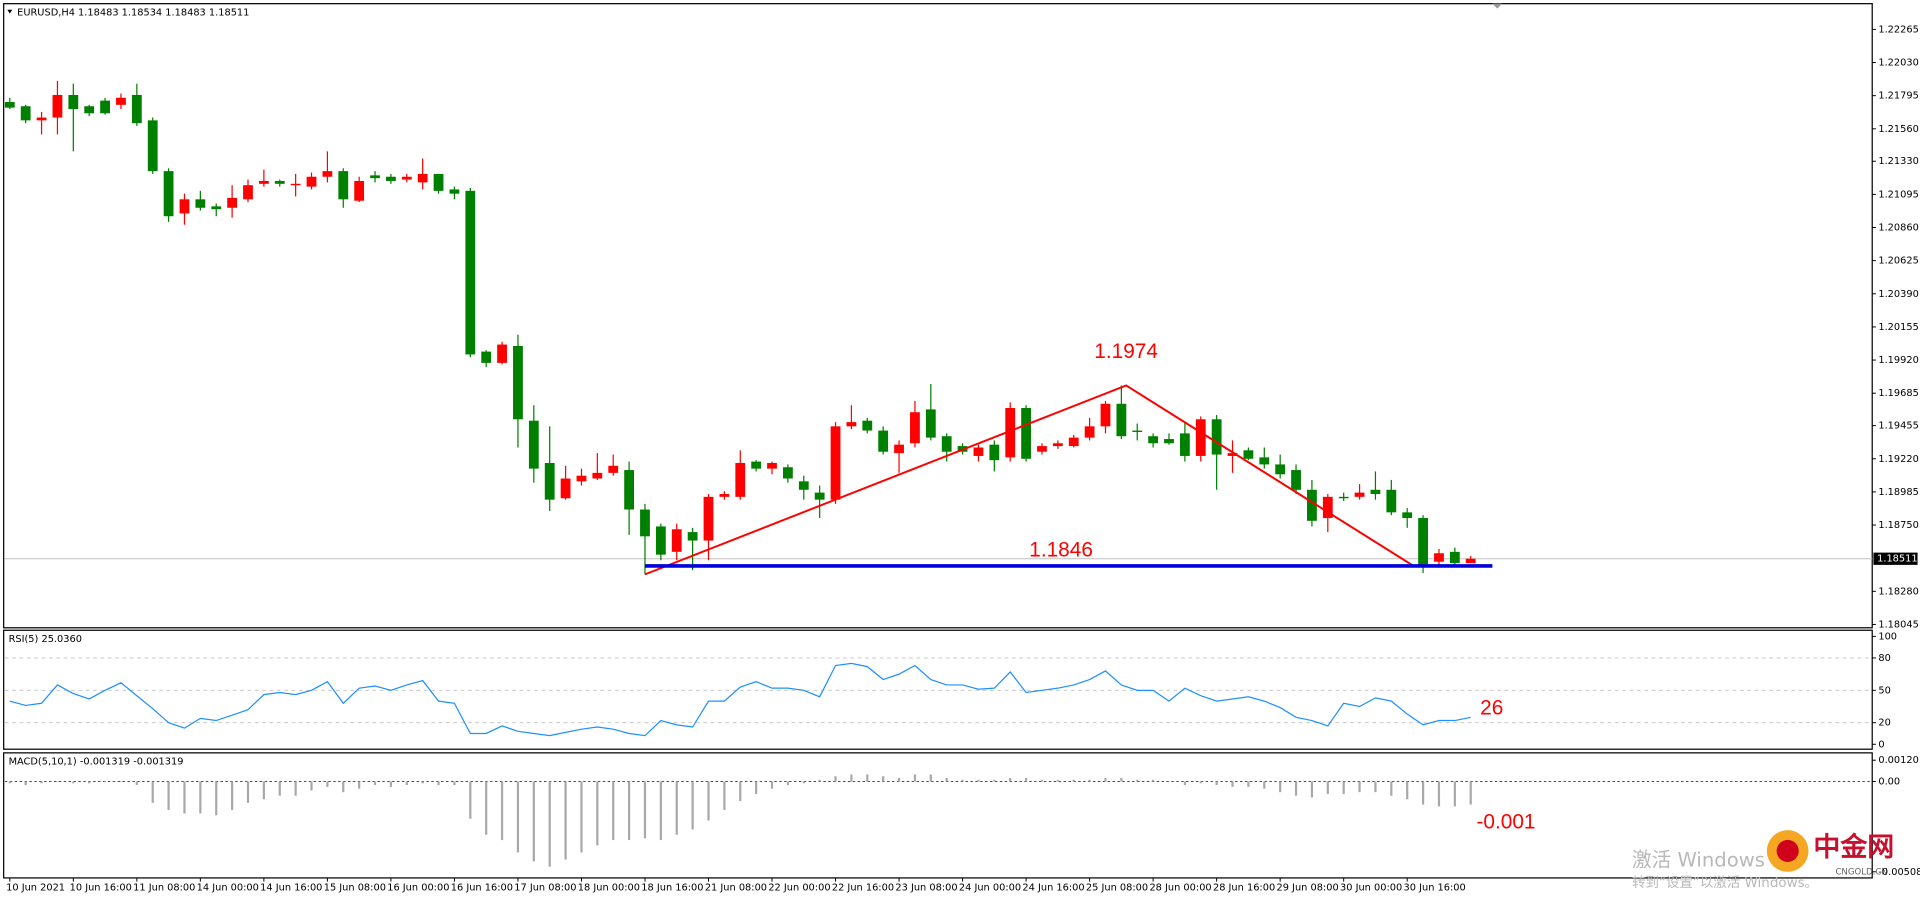 The height and width of the screenshot is (900, 1920). I want to click on x-tick-label: 24 Jun 00:00, so click(990, 888).